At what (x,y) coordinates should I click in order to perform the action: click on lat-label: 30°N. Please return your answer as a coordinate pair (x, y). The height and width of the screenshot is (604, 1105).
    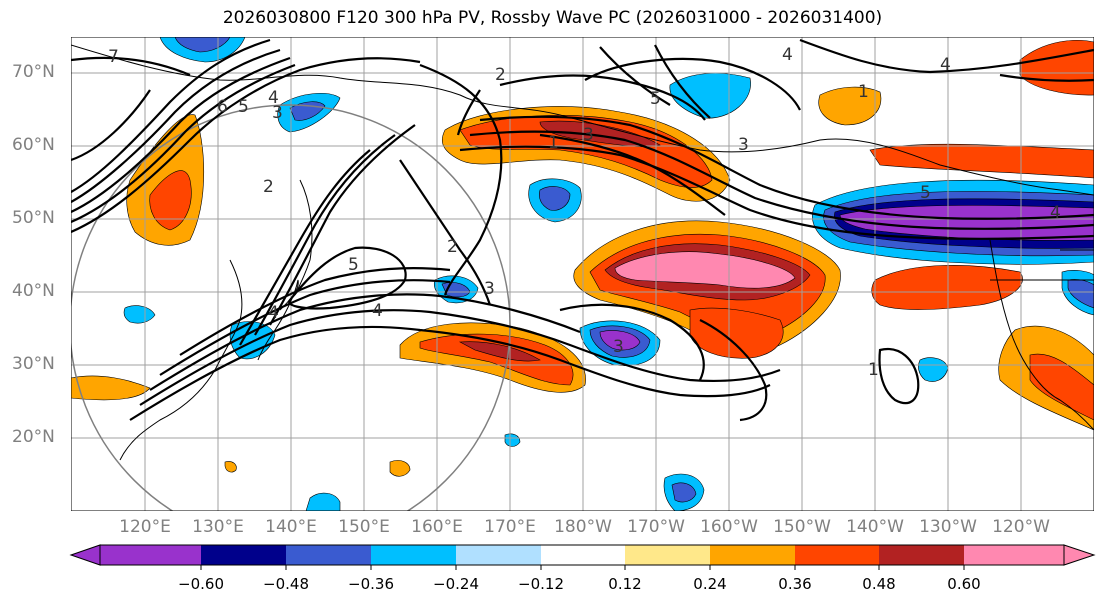
    Looking at the image, I should click on (33, 364).